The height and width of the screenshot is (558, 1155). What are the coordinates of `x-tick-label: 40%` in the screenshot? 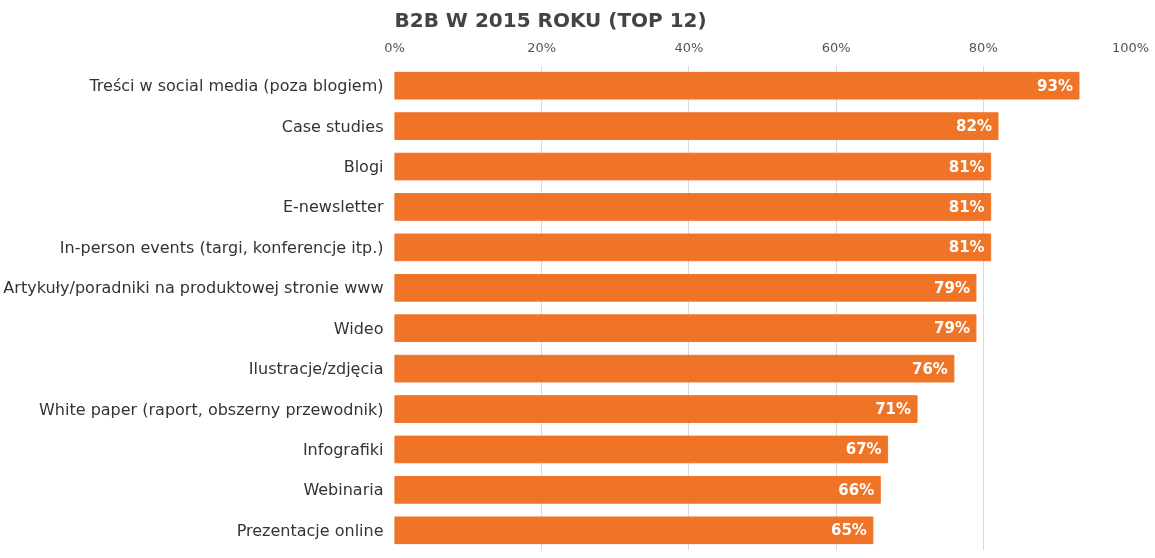 It's located at (689, 47).